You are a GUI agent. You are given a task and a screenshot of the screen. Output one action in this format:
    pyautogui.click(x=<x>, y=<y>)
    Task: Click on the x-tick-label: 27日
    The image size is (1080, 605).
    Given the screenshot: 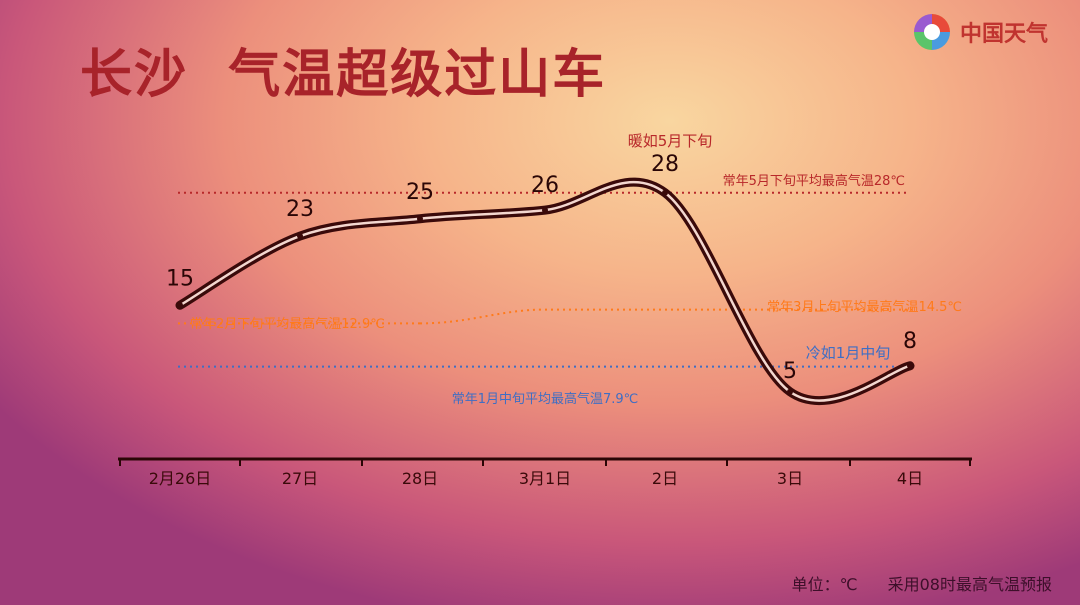 What is the action you would take?
    pyautogui.click(x=300, y=478)
    